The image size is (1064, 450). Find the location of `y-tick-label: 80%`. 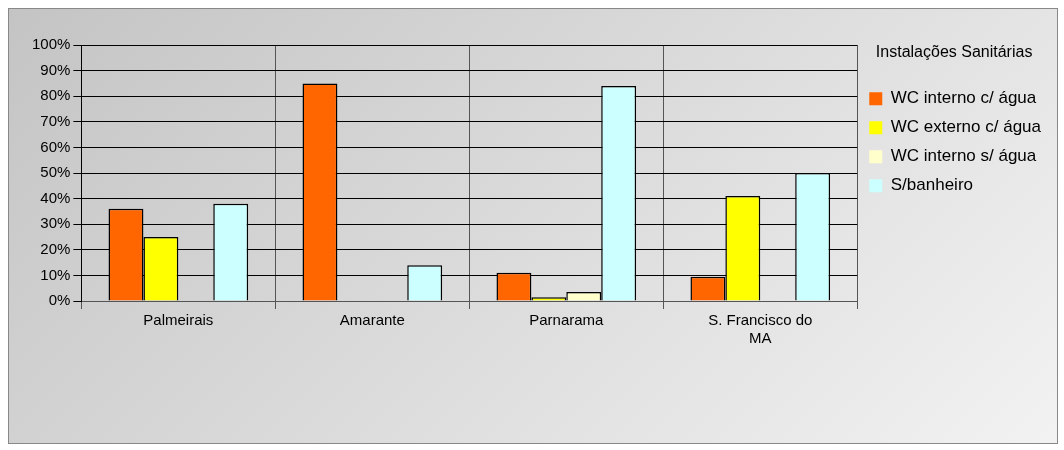

y-tick-label: 80% is located at coordinates (55, 95).